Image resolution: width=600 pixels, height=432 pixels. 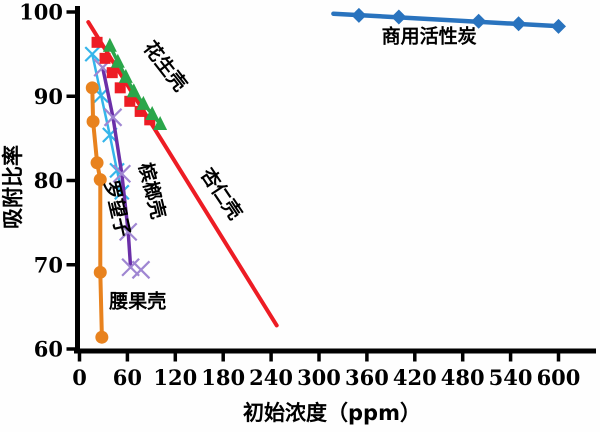 I want to click on series-label-花生壳: 花生壳, so click(x=165, y=66).